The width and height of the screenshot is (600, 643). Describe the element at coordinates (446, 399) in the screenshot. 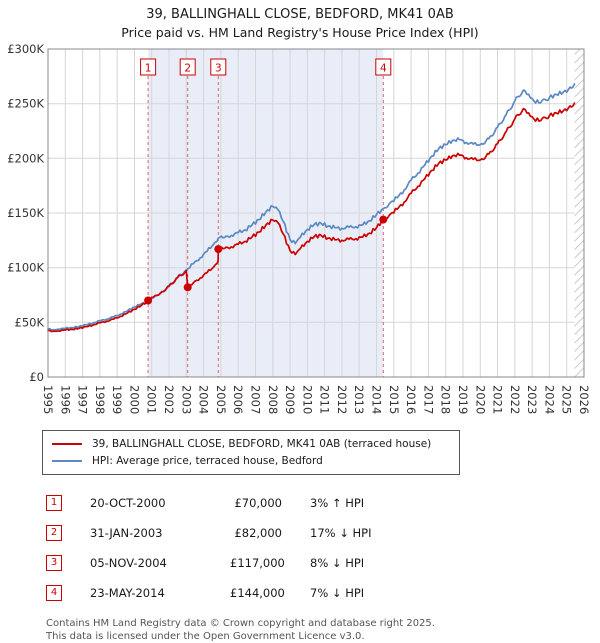

I see `svg-text: 2018` at that location.